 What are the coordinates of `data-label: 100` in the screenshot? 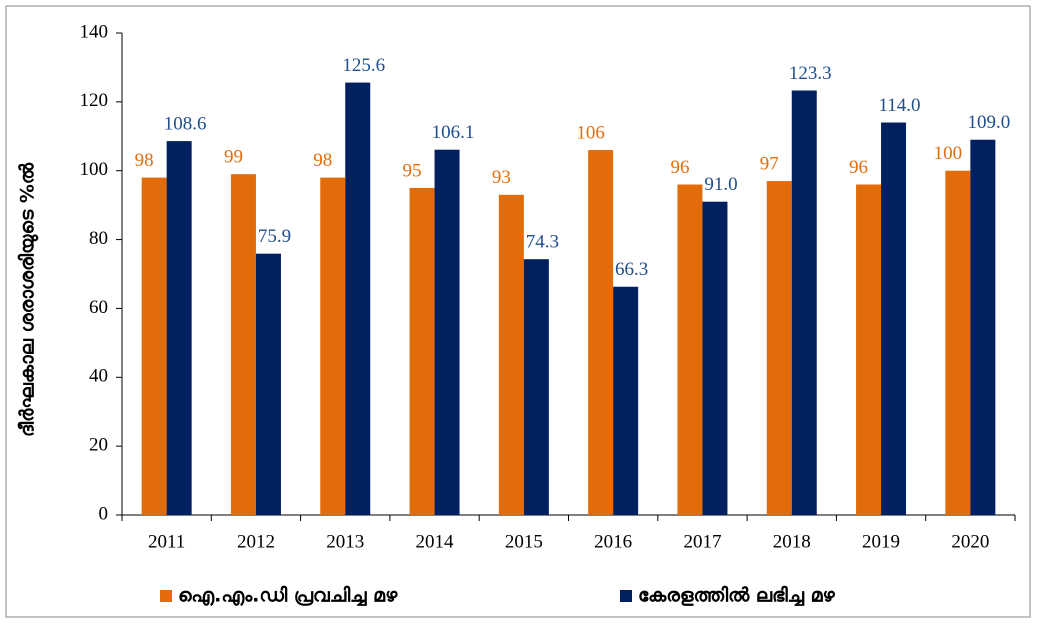 It's located at (948, 153).